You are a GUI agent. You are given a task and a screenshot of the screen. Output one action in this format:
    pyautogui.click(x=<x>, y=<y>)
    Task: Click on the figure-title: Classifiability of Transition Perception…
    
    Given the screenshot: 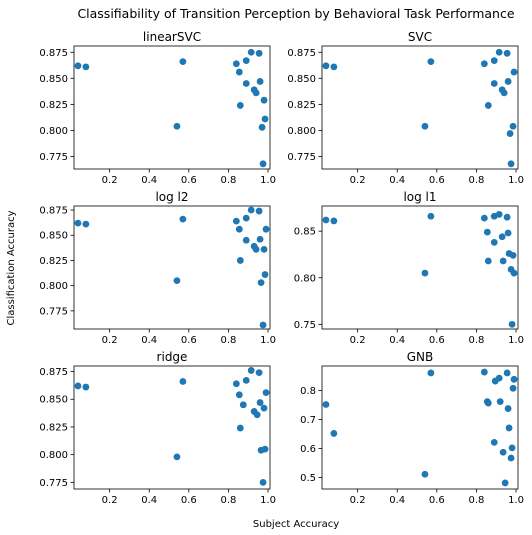 What is the action you would take?
    pyautogui.click(x=295, y=13)
    